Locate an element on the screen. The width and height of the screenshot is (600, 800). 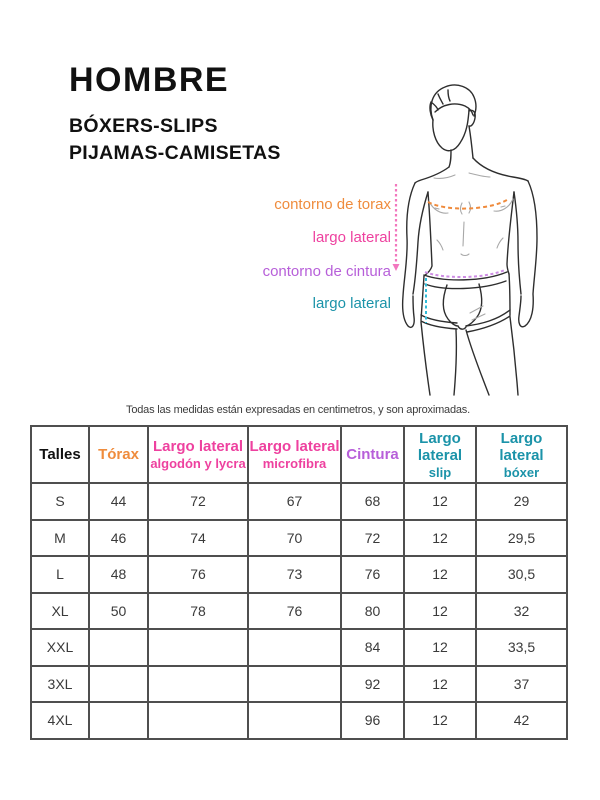
value-cell: 29,5 is located at coordinates (521, 537).